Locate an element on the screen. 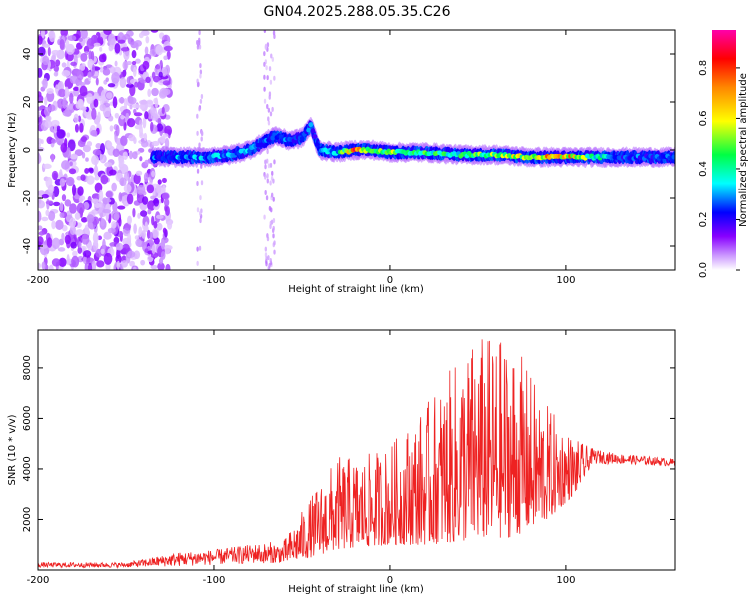 This screenshot has width=750, height=600. spectrogram-y-tick-label: 20 is located at coordinates (27, 102).